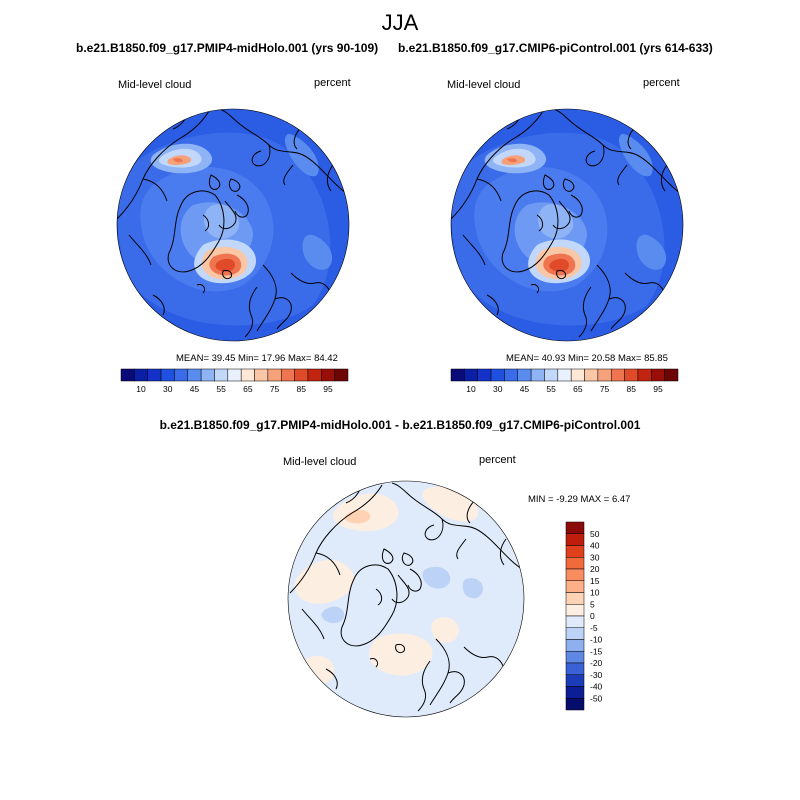  Describe the element at coordinates (596, 651) in the screenshot. I see `difference-colorbar-tick-label: -15` at that location.